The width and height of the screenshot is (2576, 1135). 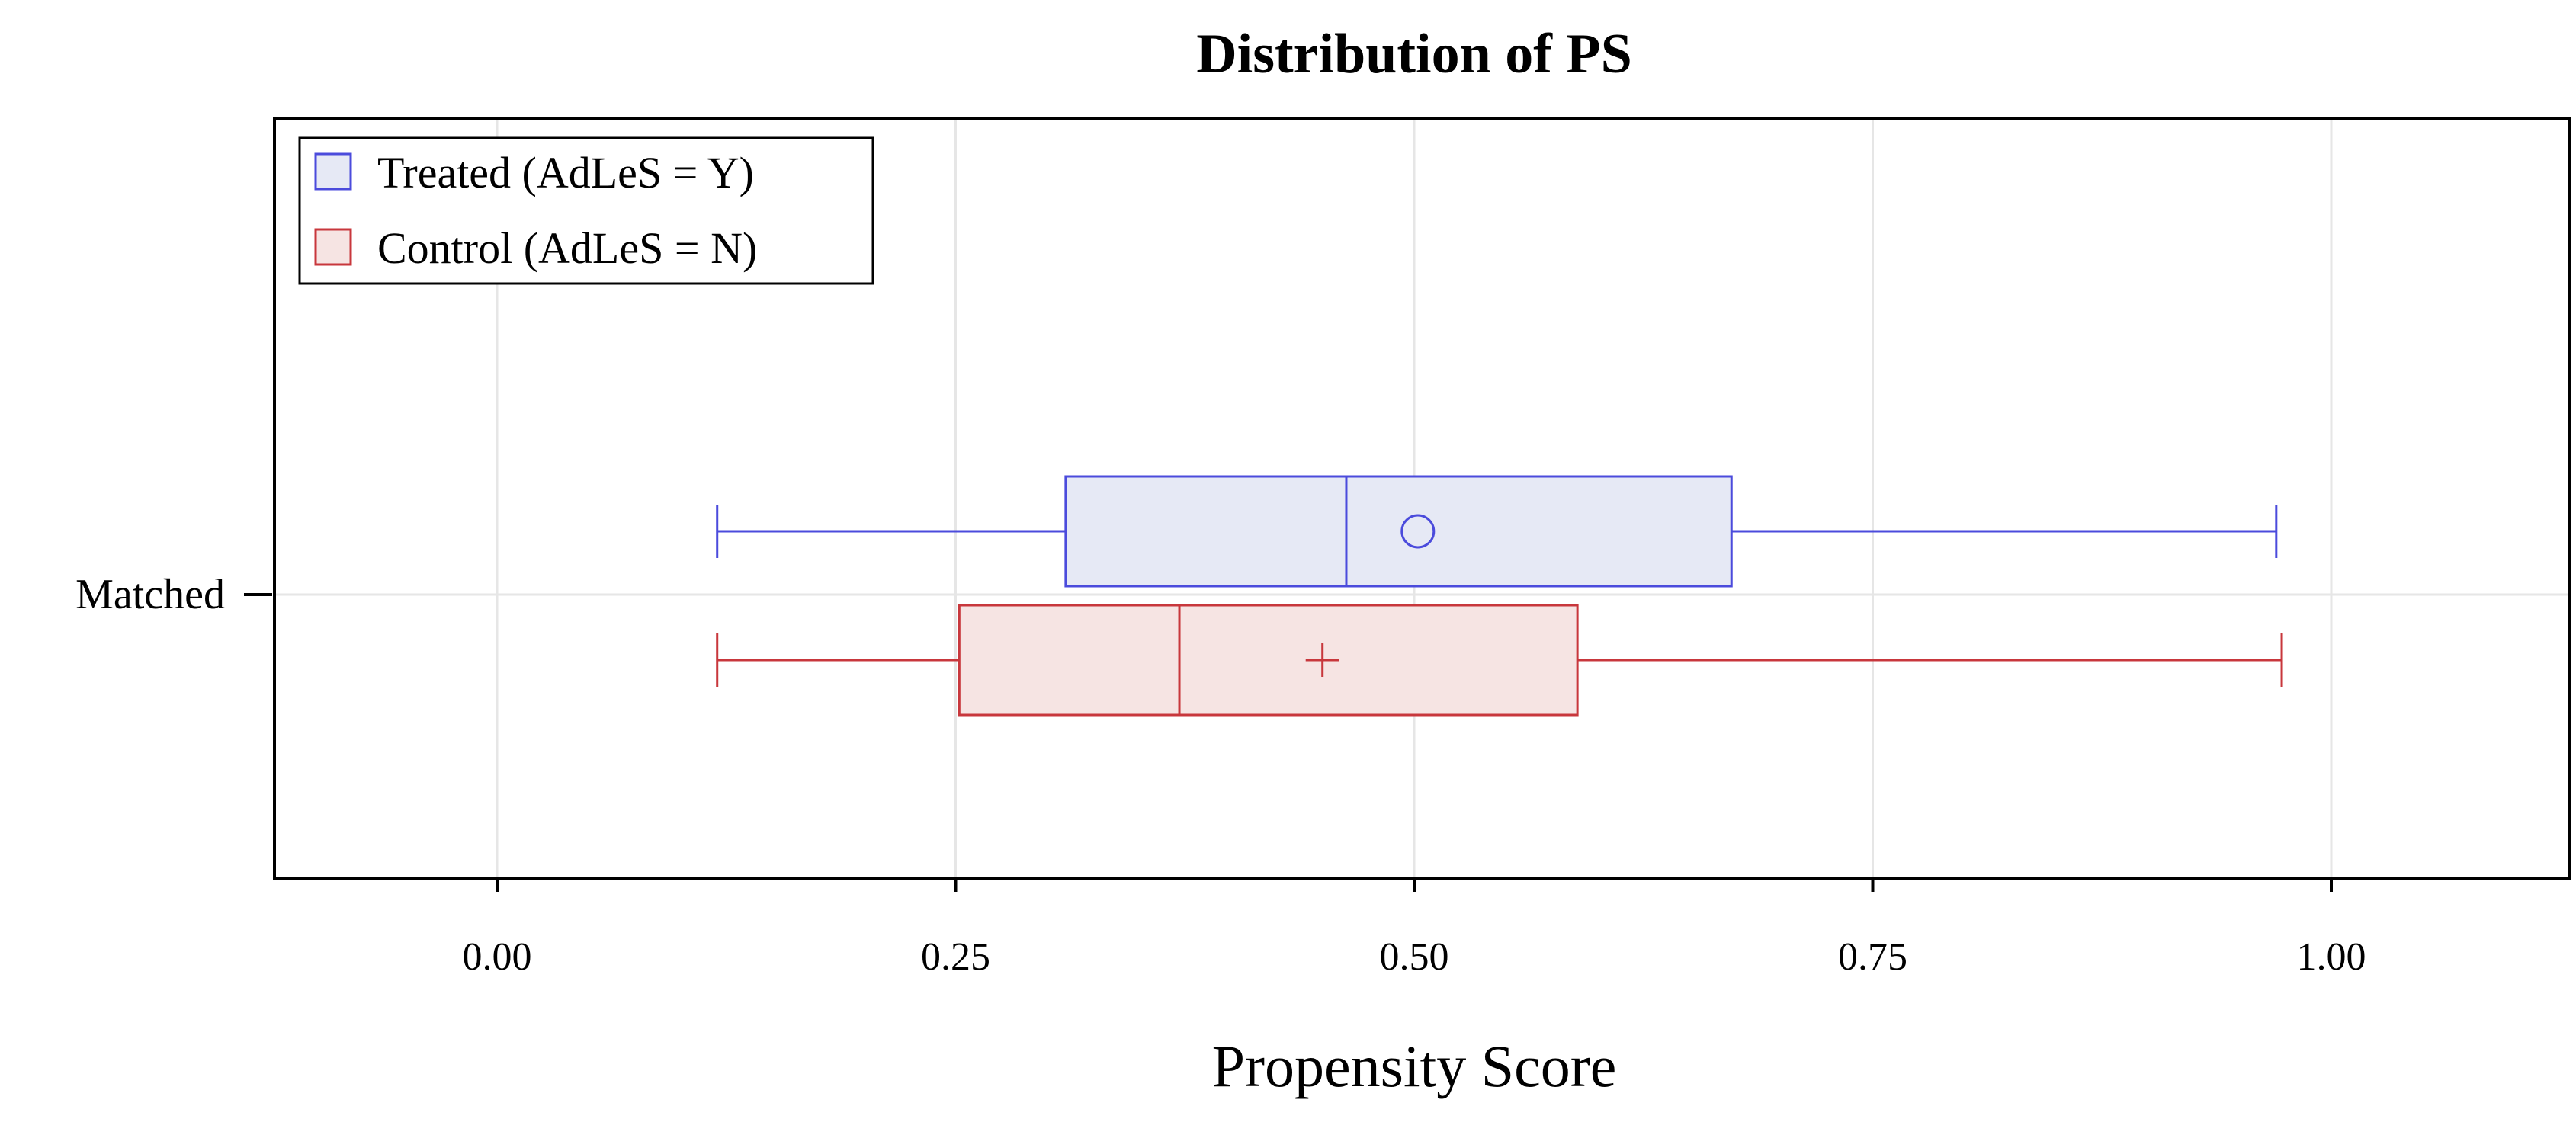 What do you see at coordinates (1414, 957) in the screenshot?
I see `x-tick-label: 0.50` at bounding box center [1414, 957].